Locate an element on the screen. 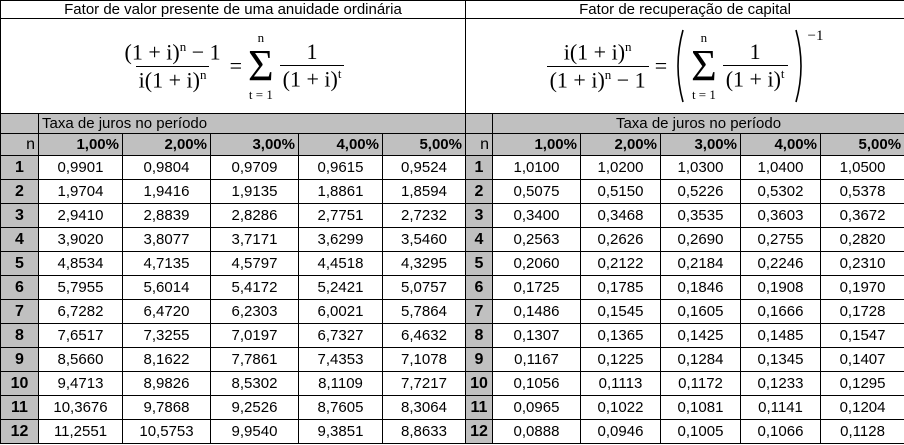 This screenshot has width=904, height=445. data-row: 6 0,1725 0,1785 0,1846 0,1908 0,1970 is located at coordinates (684, 287).